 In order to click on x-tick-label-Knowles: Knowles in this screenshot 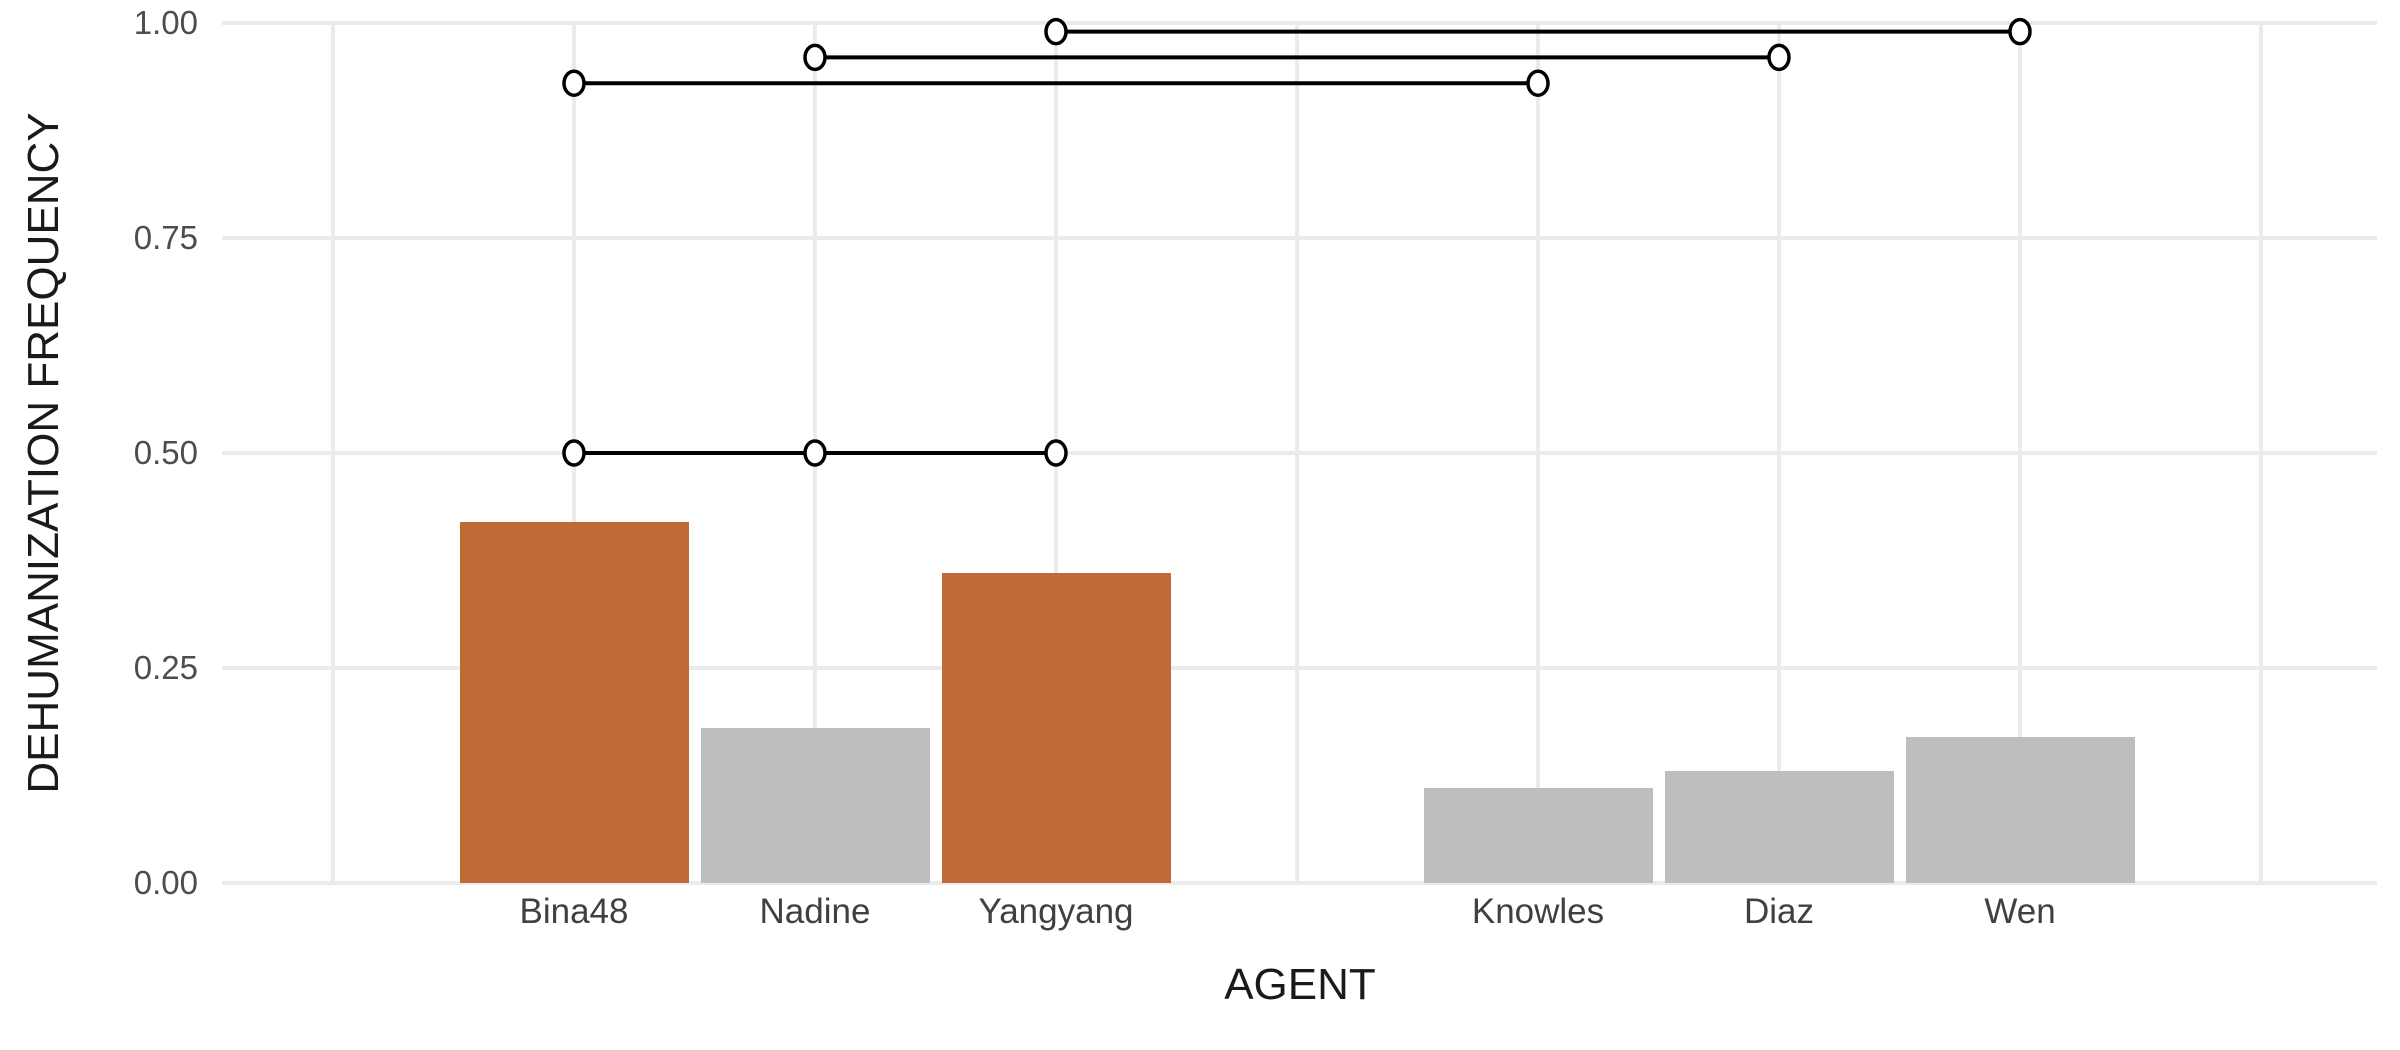, I will do `click(1538, 911)`.